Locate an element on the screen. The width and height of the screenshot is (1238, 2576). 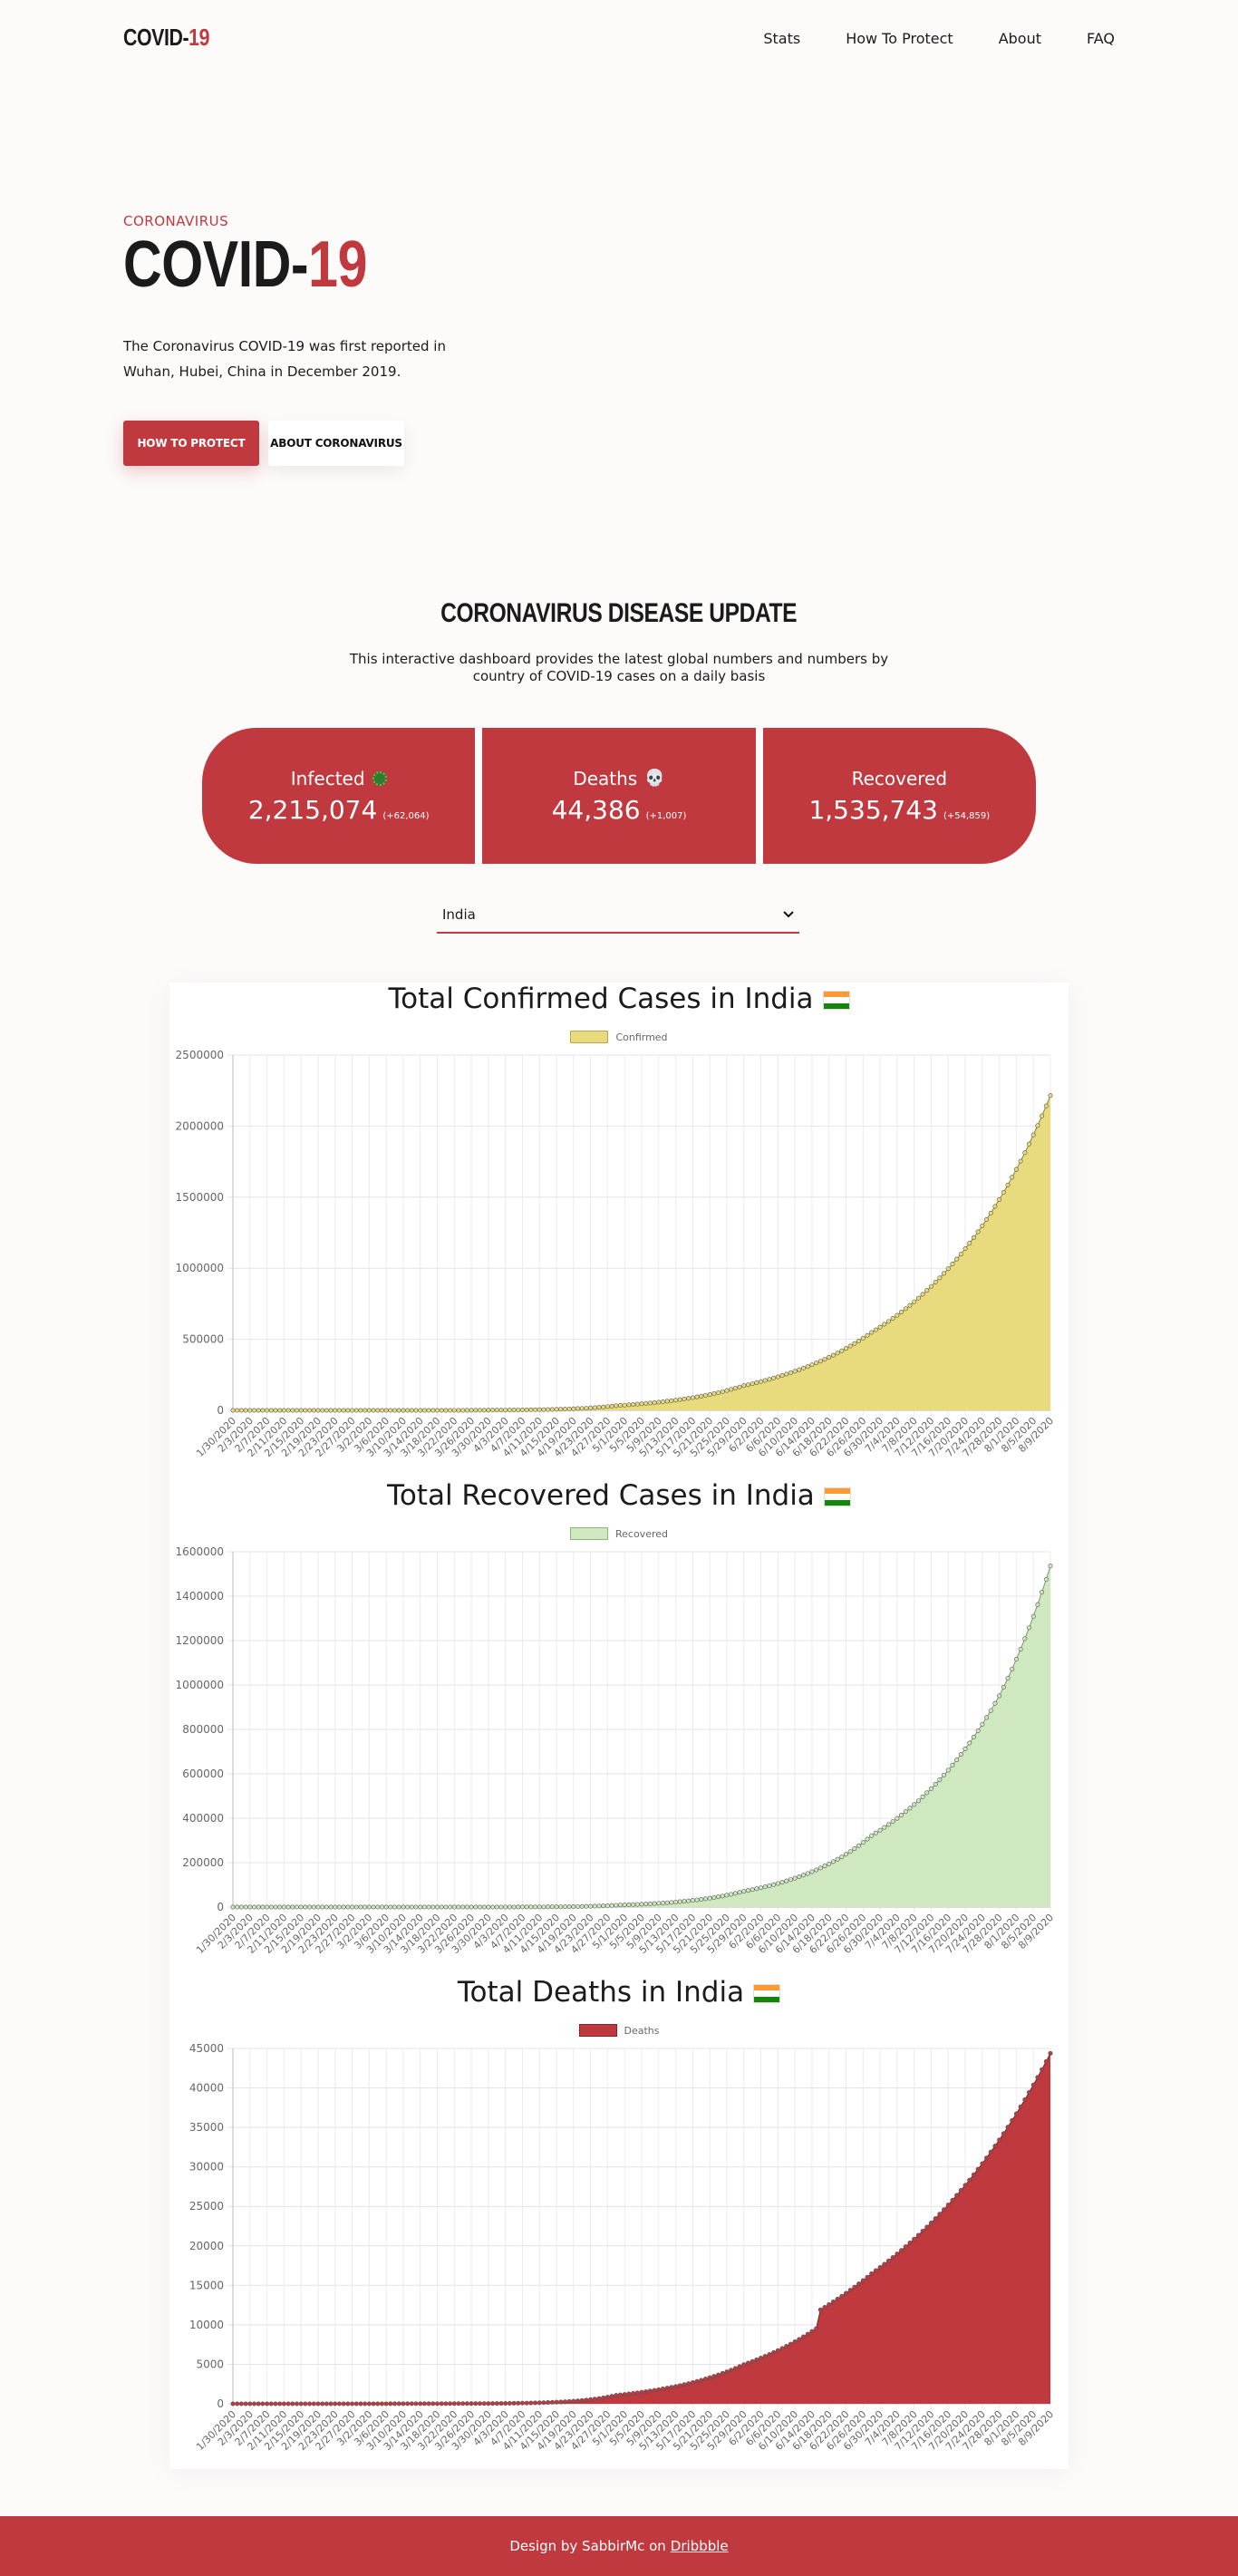
chart-legend: Deaths is located at coordinates (619, 2030).